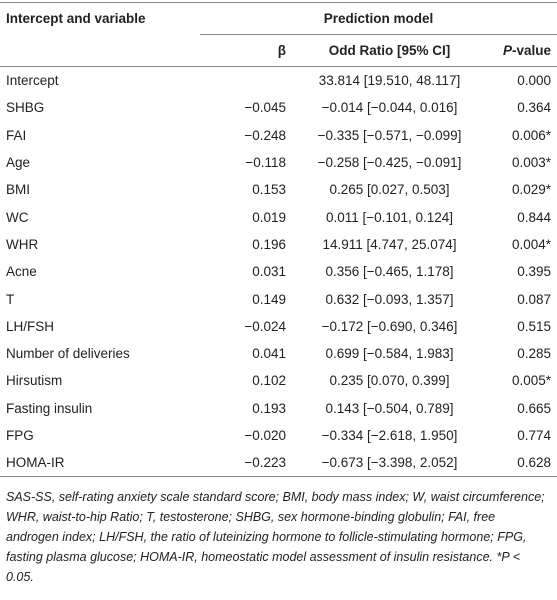 This screenshot has width=557, height=600. What do you see at coordinates (18, 190) in the screenshot?
I see `table-cell: BMI` at bounding box center [18, 190].